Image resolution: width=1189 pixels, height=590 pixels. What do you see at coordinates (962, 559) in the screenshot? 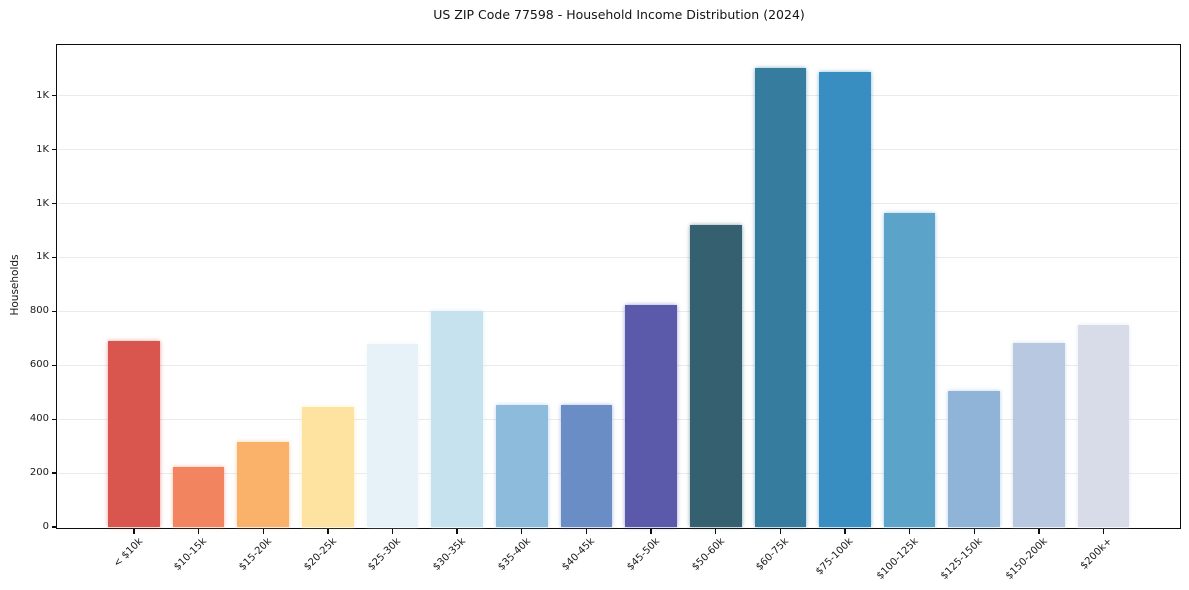
I see `x-tick-label: $125-150k` at bounding box center [962, 559].